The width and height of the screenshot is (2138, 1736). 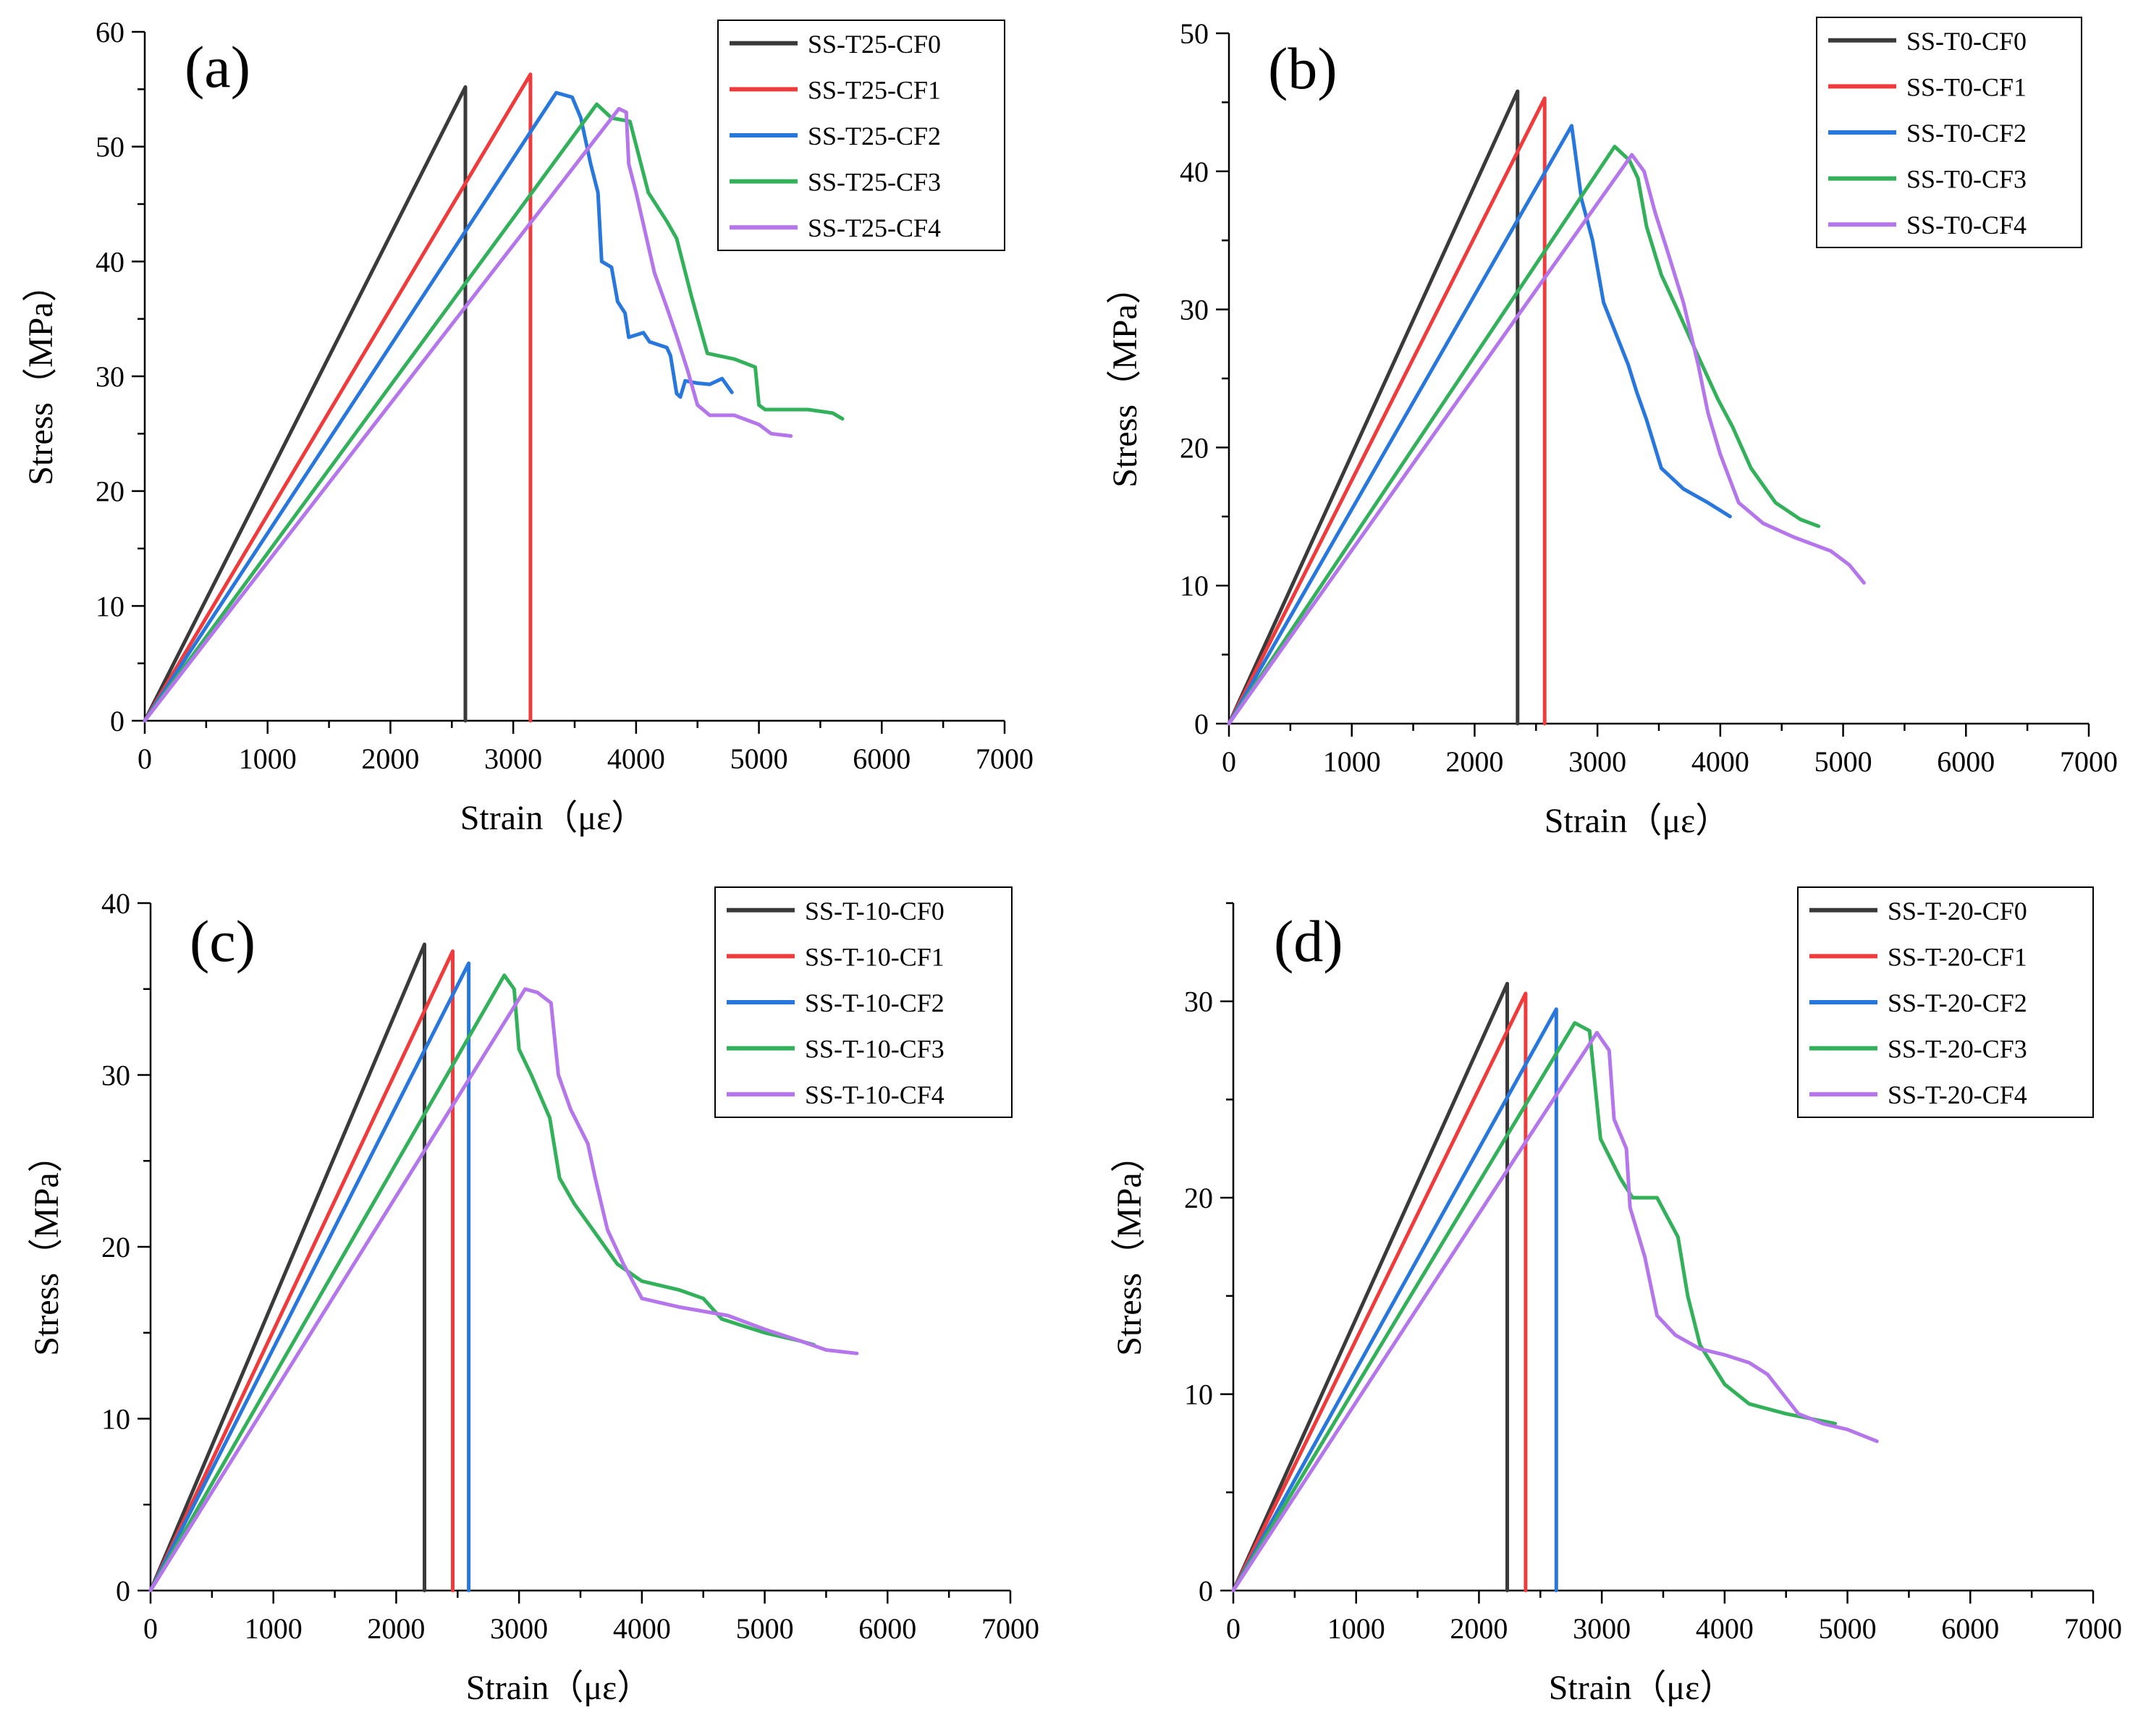 I want to click on legend-label: SS-T25-CF1, so click(x=874, y=89).